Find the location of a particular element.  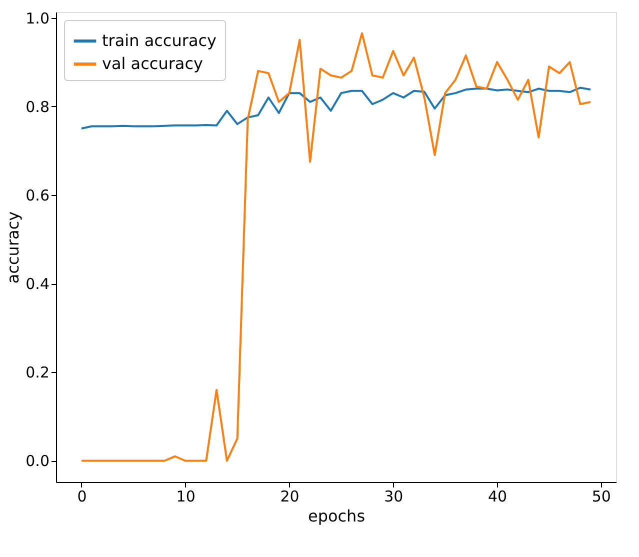

y-tick-label: 0.4 is located at coordinates (38, 284).